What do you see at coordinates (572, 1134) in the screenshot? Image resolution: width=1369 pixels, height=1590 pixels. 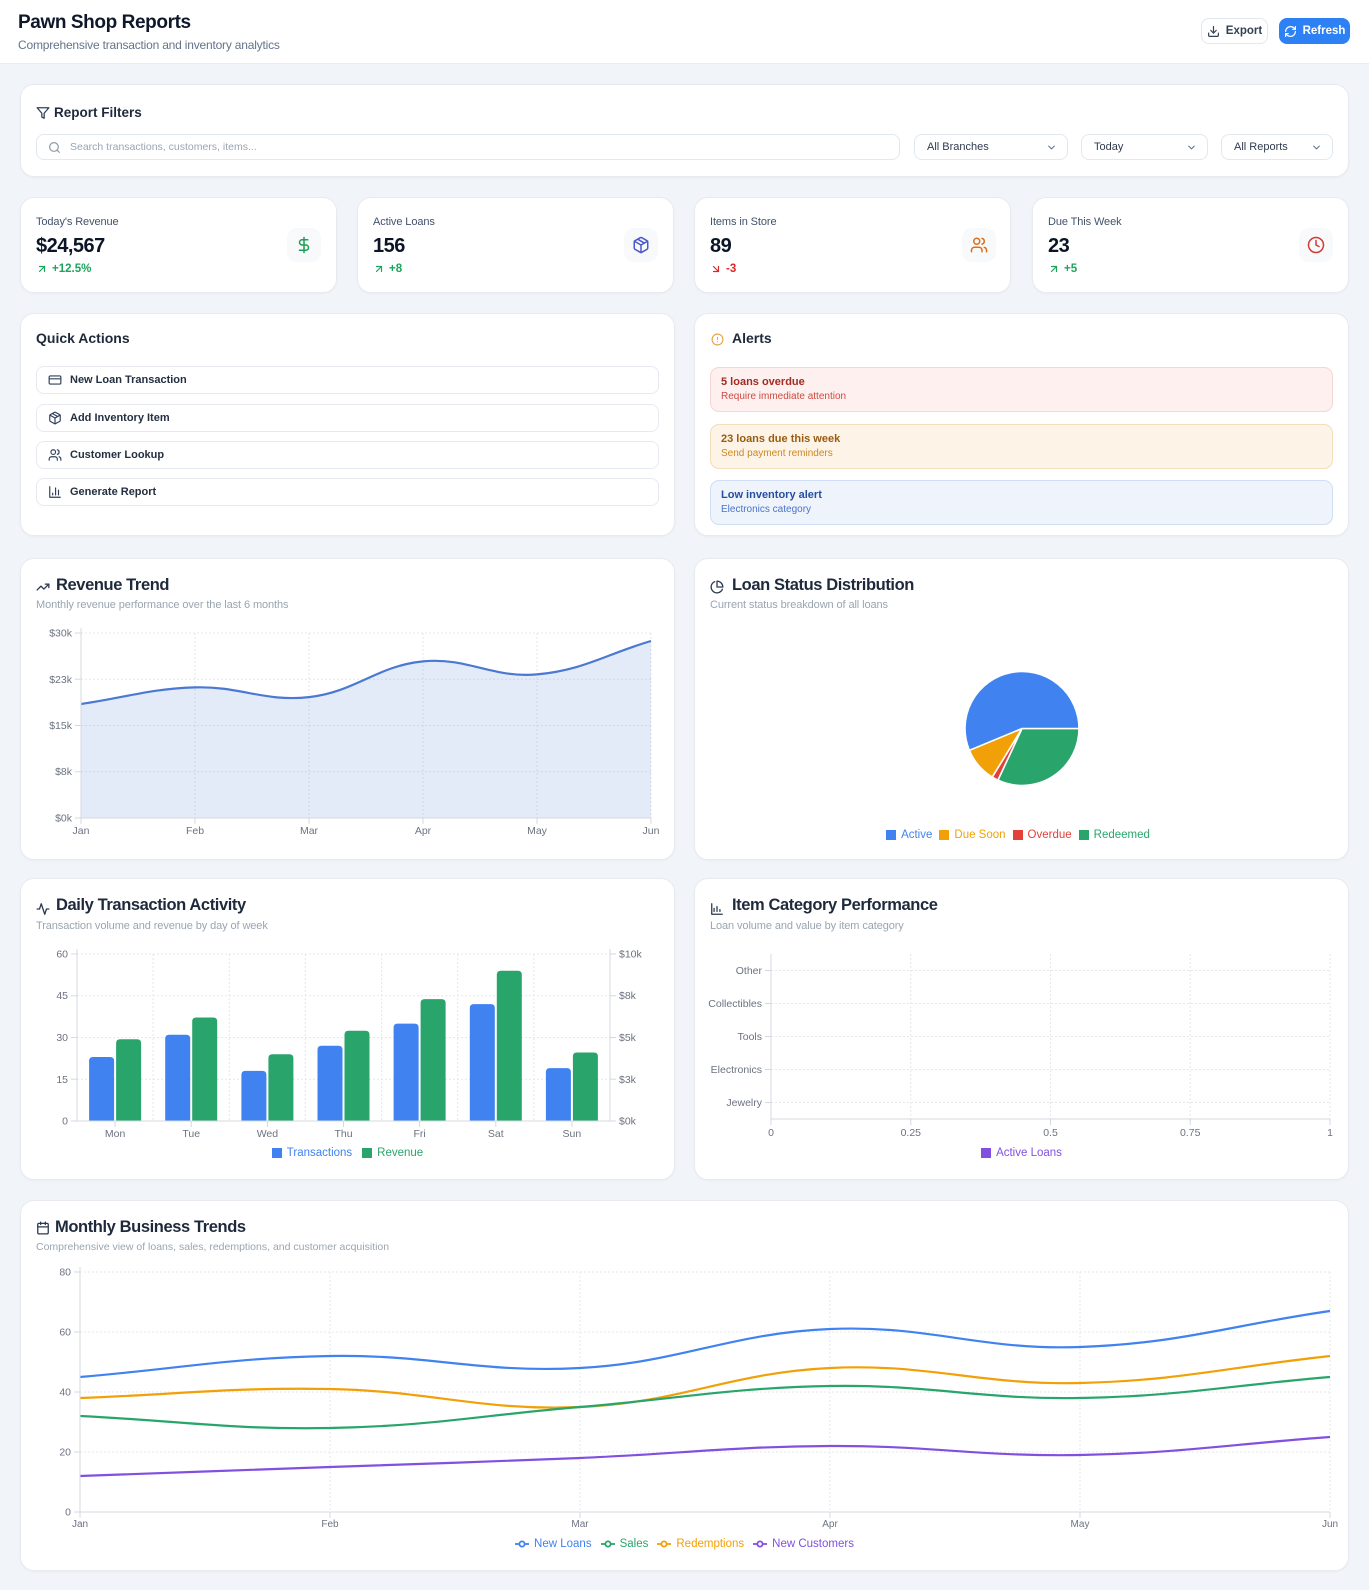 I see `svg-text: Sun` at bounding box center [572, 1134].